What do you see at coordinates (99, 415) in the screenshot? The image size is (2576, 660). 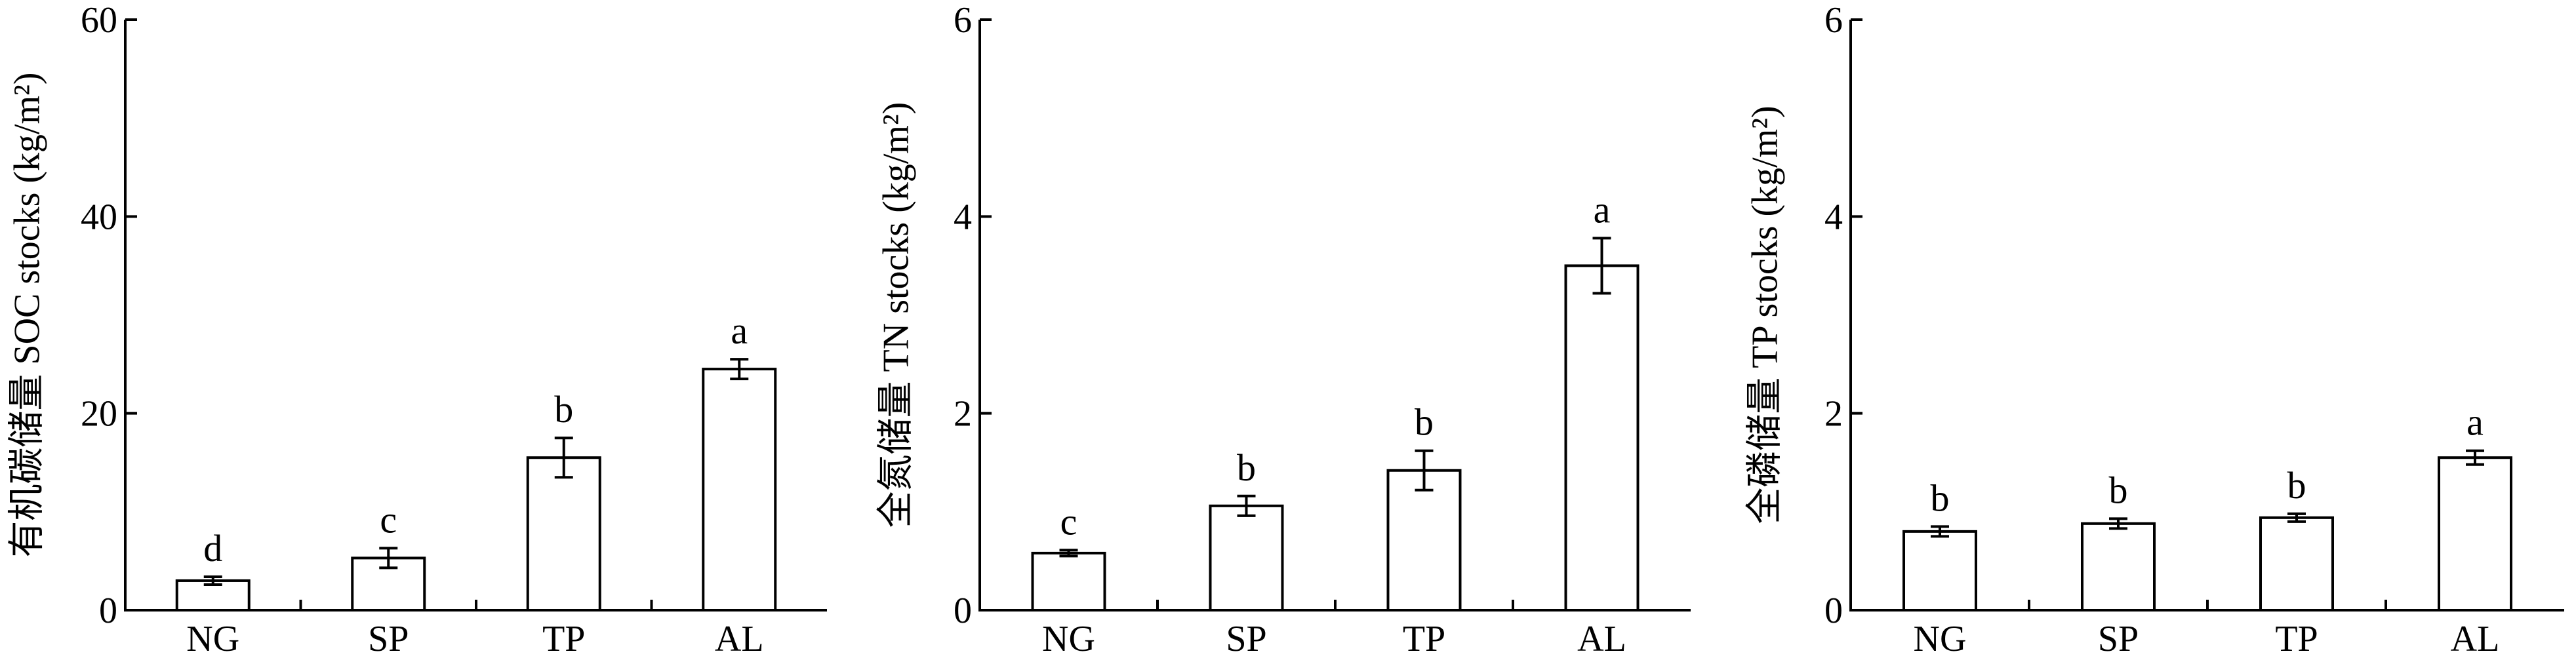 I see `y-tick-label: 20` at bounding box center [99, 415].